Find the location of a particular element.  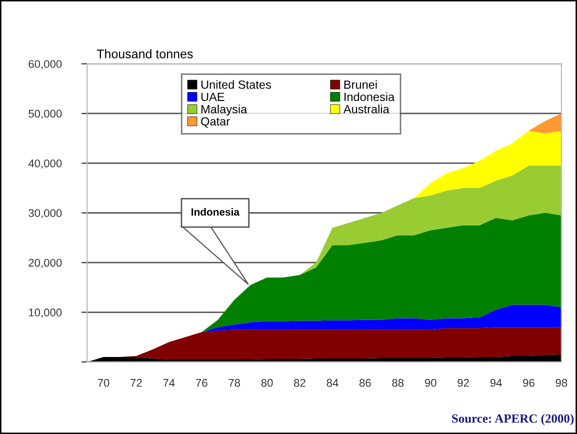

x-tick-label: 86 is located at coordinates (365, 382).